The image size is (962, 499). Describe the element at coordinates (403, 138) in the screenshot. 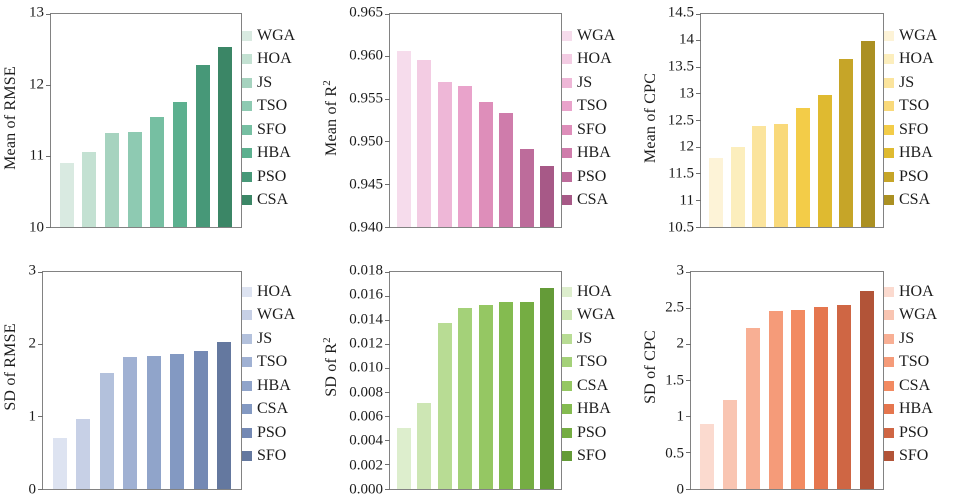

I see `bar-wga` at that location.